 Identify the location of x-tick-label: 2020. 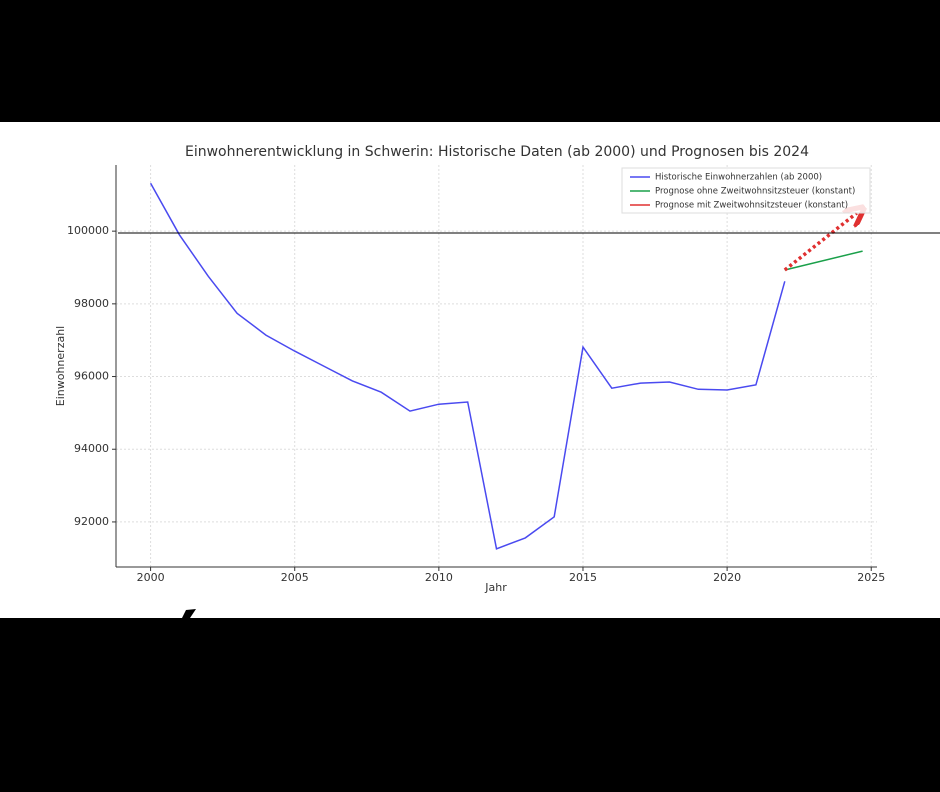
(727, 577).